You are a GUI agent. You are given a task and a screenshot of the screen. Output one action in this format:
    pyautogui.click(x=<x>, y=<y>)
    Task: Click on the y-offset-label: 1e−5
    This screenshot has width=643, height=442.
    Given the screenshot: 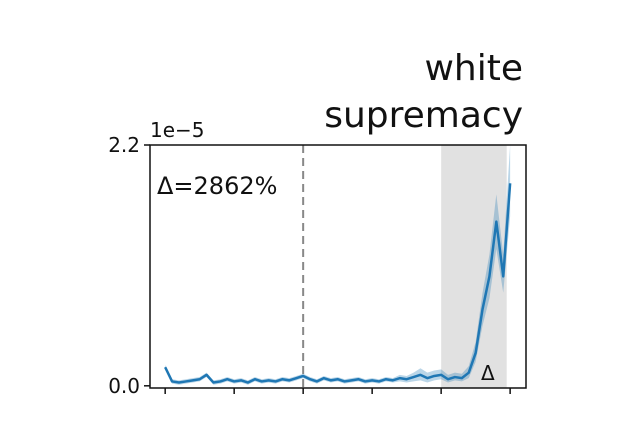 What is the action you would take?
    pyautogui.click(x=177, y=130)
    